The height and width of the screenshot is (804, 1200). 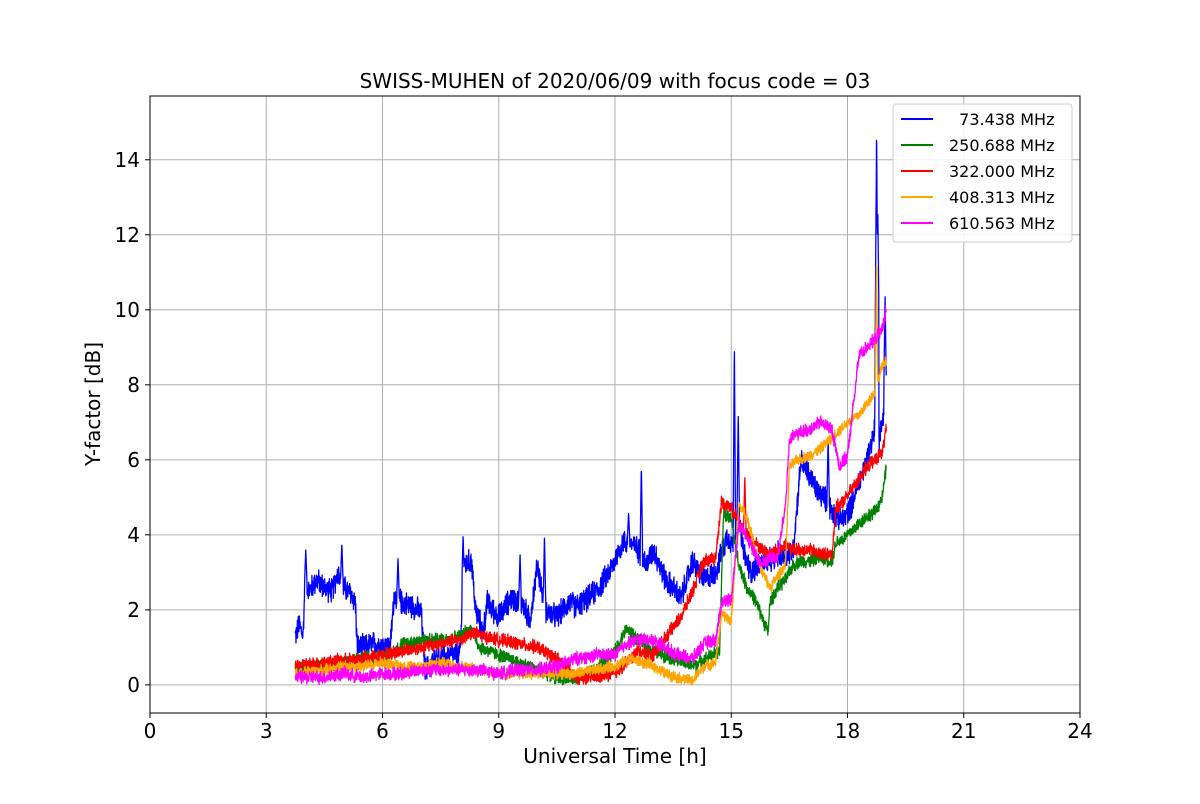 I want to click on x-tick-label: 15, so click(x=731, y=731).